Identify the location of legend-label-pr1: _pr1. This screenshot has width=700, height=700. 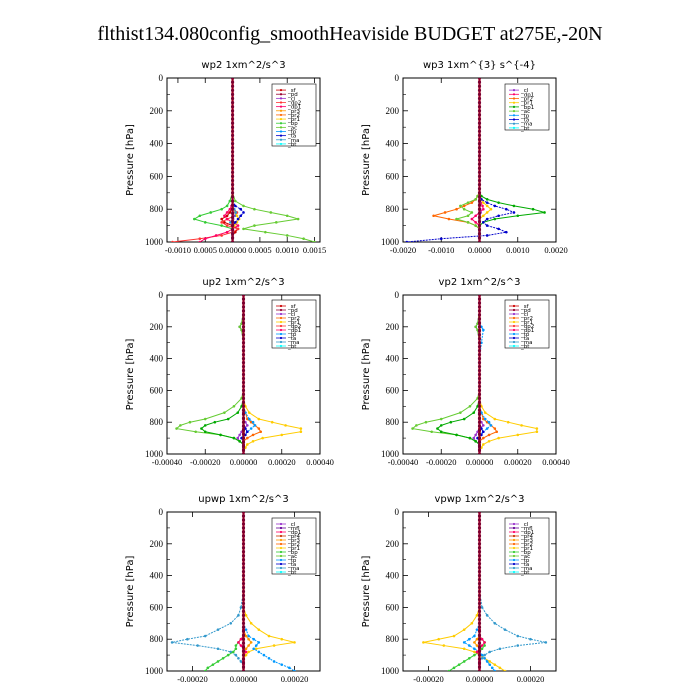
(526, 323).